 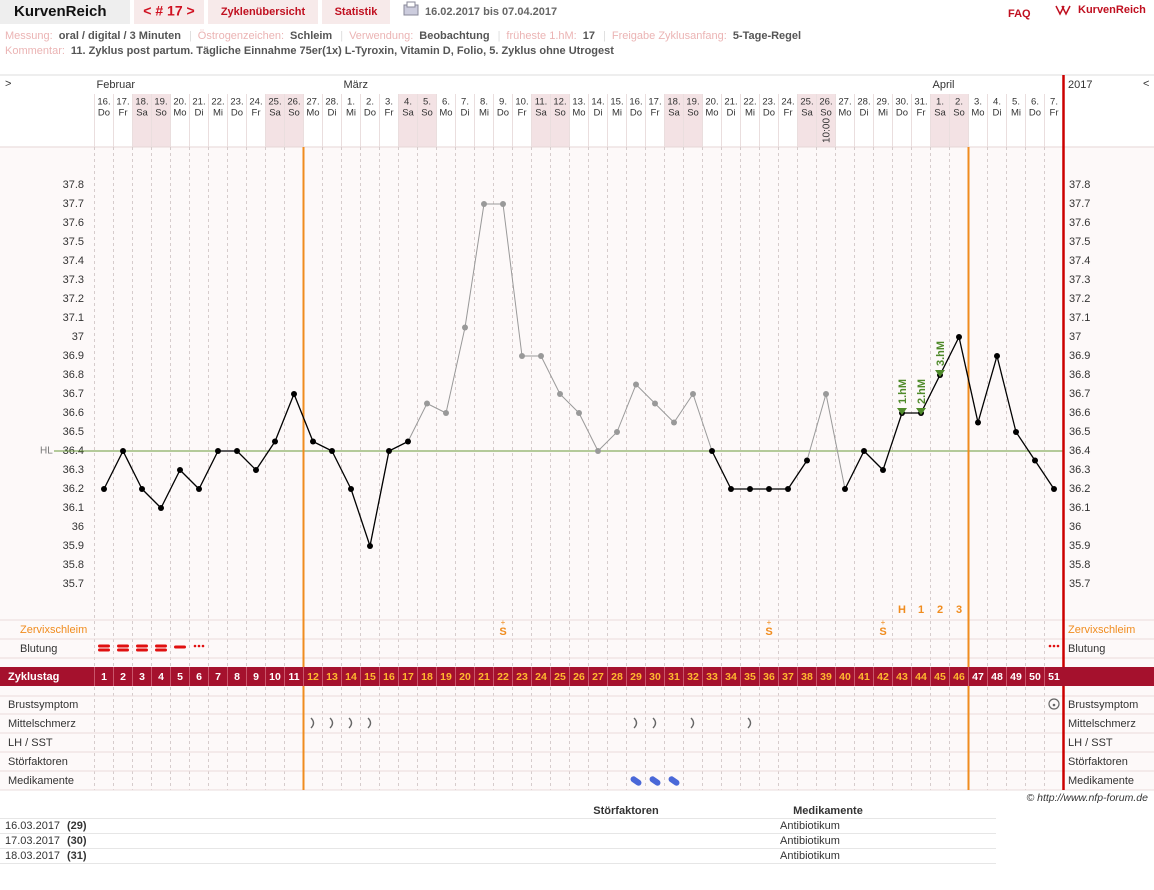 I want to click on peak-label: 1, so click(x=921, y=610).